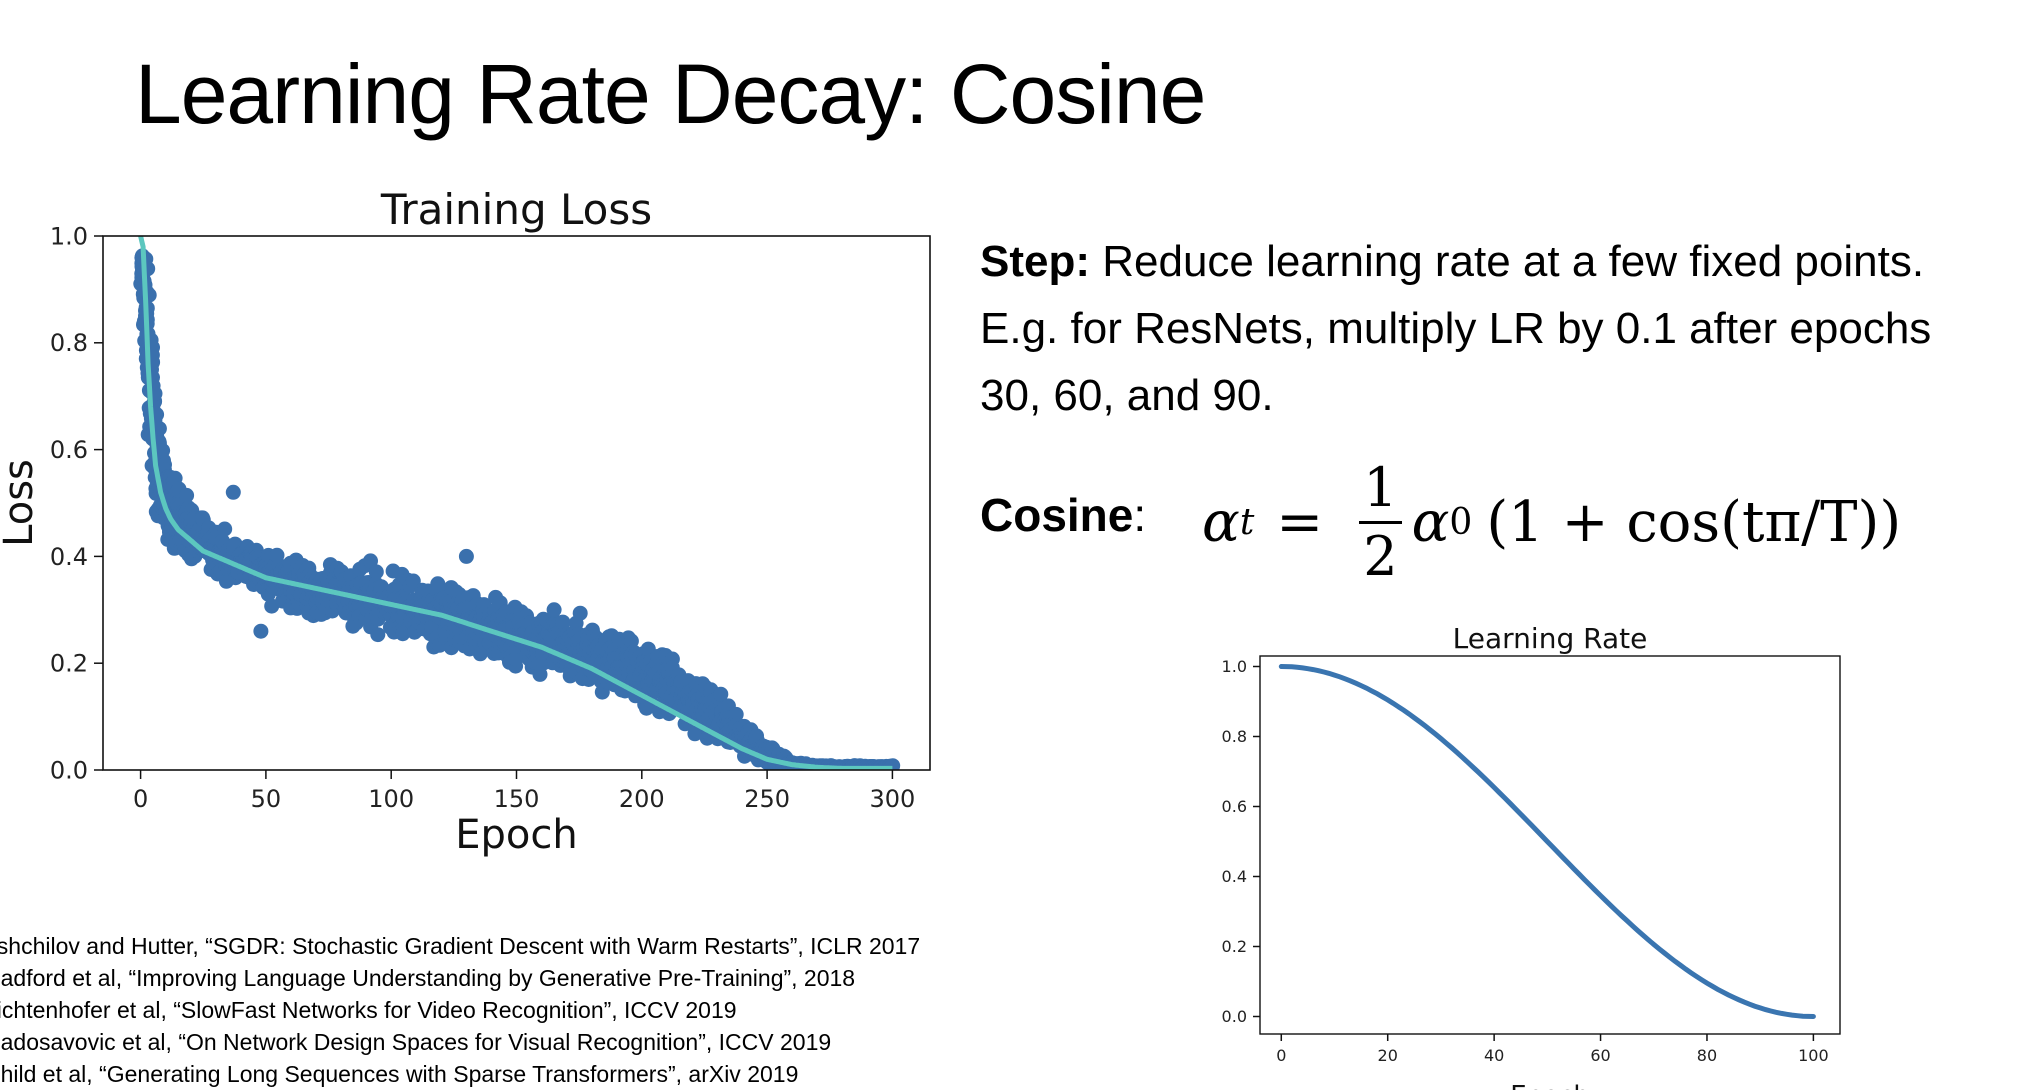 The width and height of the screenshot is (2030, 1090). I want to click on loss-x-tick-label: 50, so click(266, 799).